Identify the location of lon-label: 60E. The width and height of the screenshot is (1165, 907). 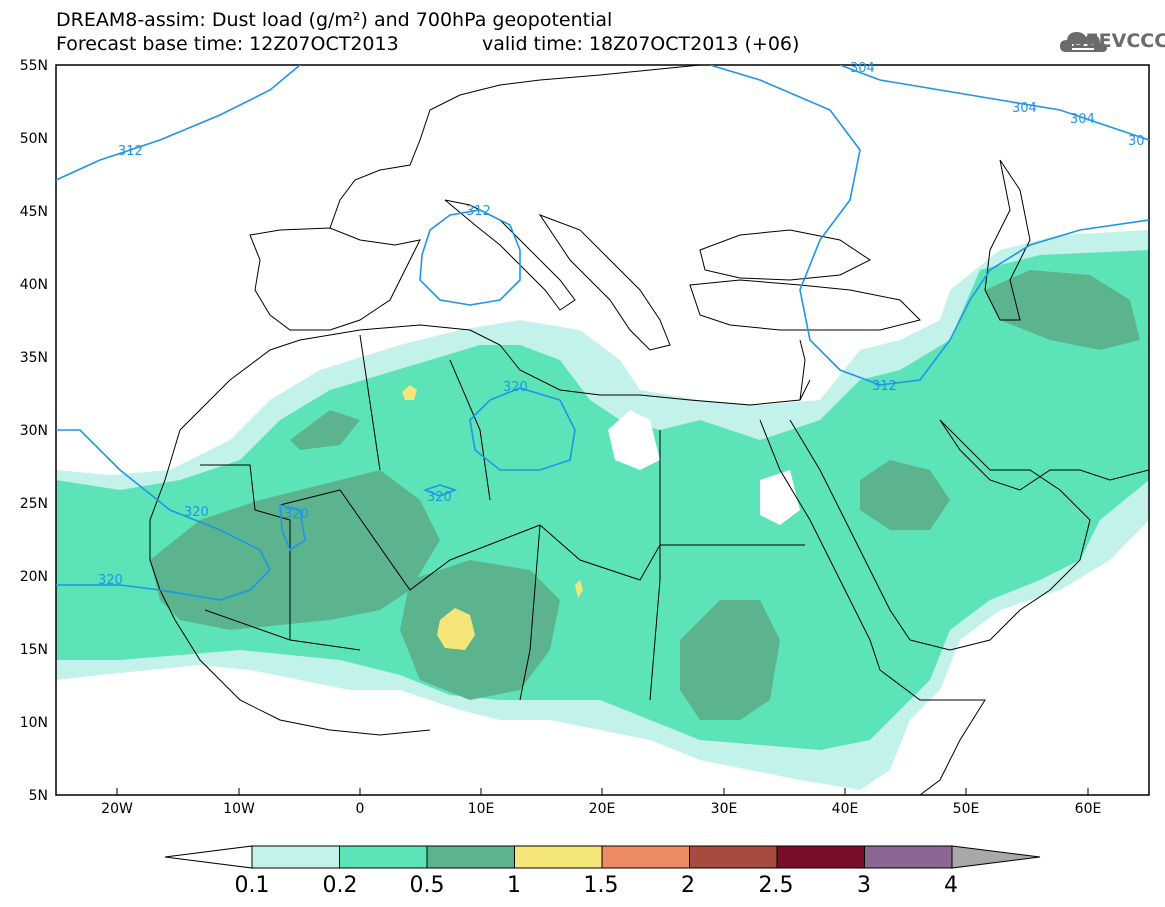
(1088, 809).